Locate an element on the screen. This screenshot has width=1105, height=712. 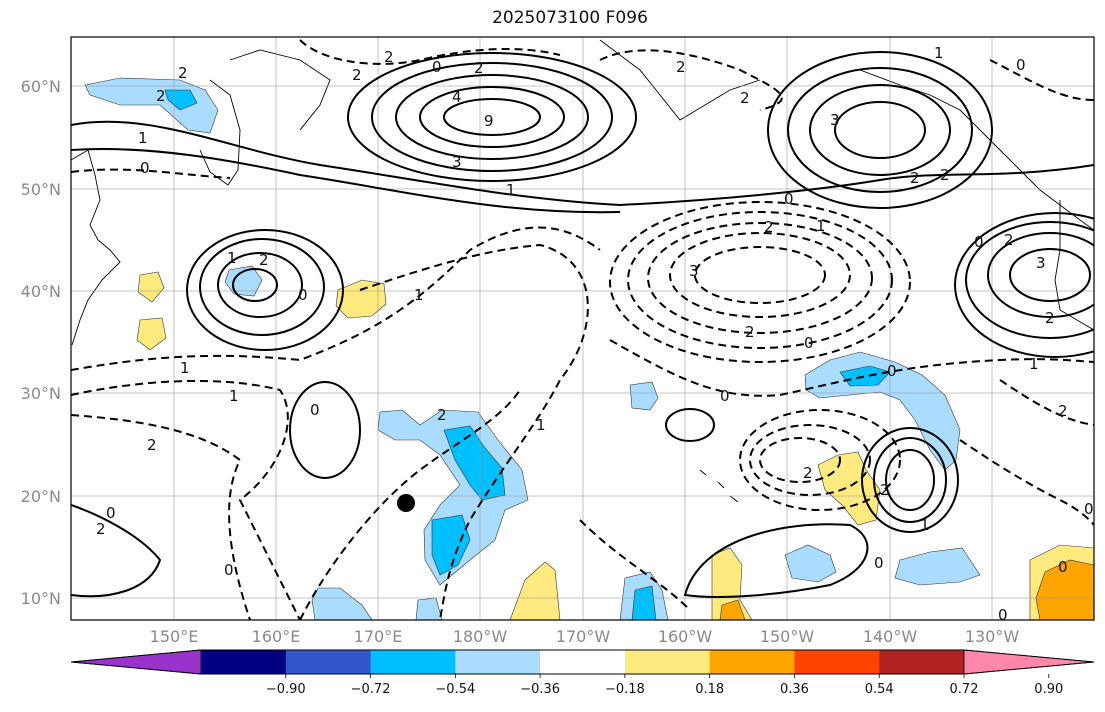
shade-light-blue-30n-mid is located at coordinates (644, 396).